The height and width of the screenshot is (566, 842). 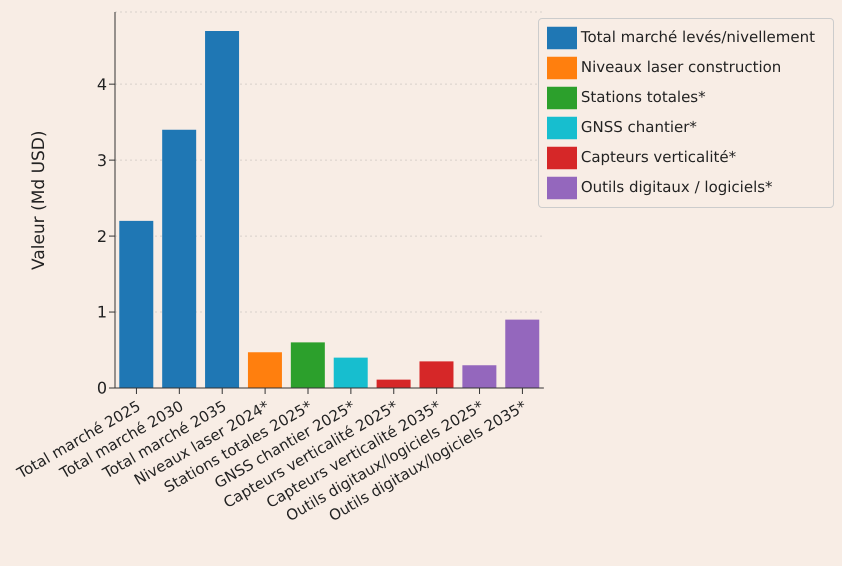 I want to click on y-tick-label: 3, so click(x=101, y=160).